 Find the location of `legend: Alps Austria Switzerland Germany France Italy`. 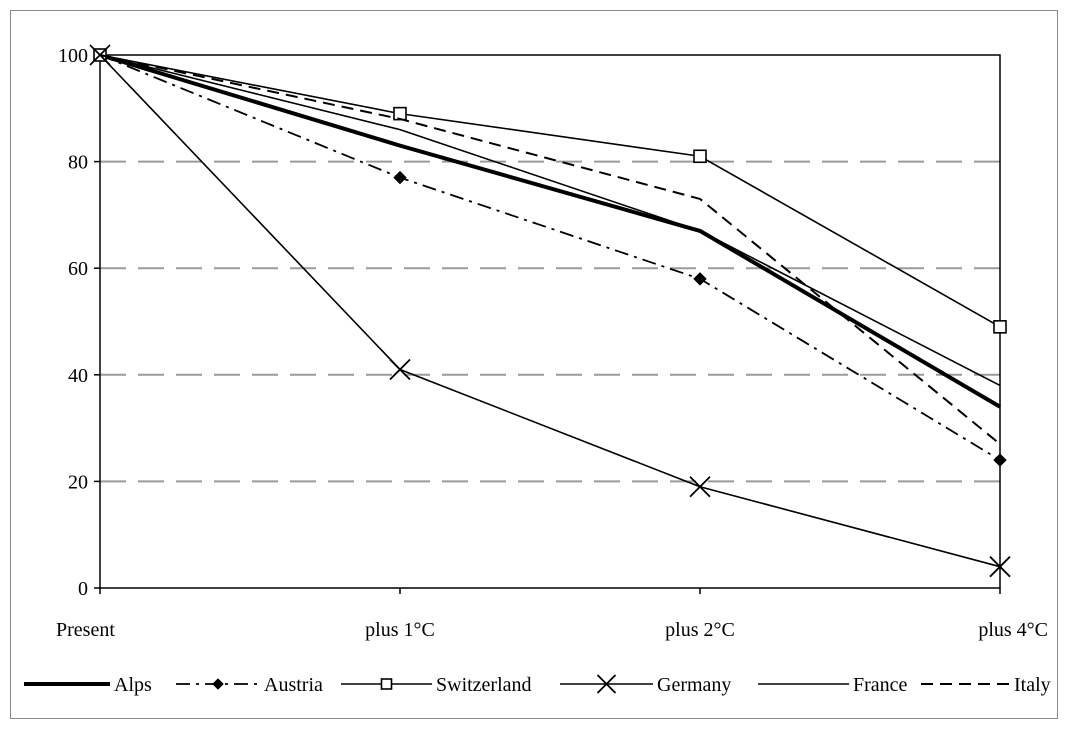

legend: Alps Austria Switzerland Germany France Italy is located at coordinates (537, 685).